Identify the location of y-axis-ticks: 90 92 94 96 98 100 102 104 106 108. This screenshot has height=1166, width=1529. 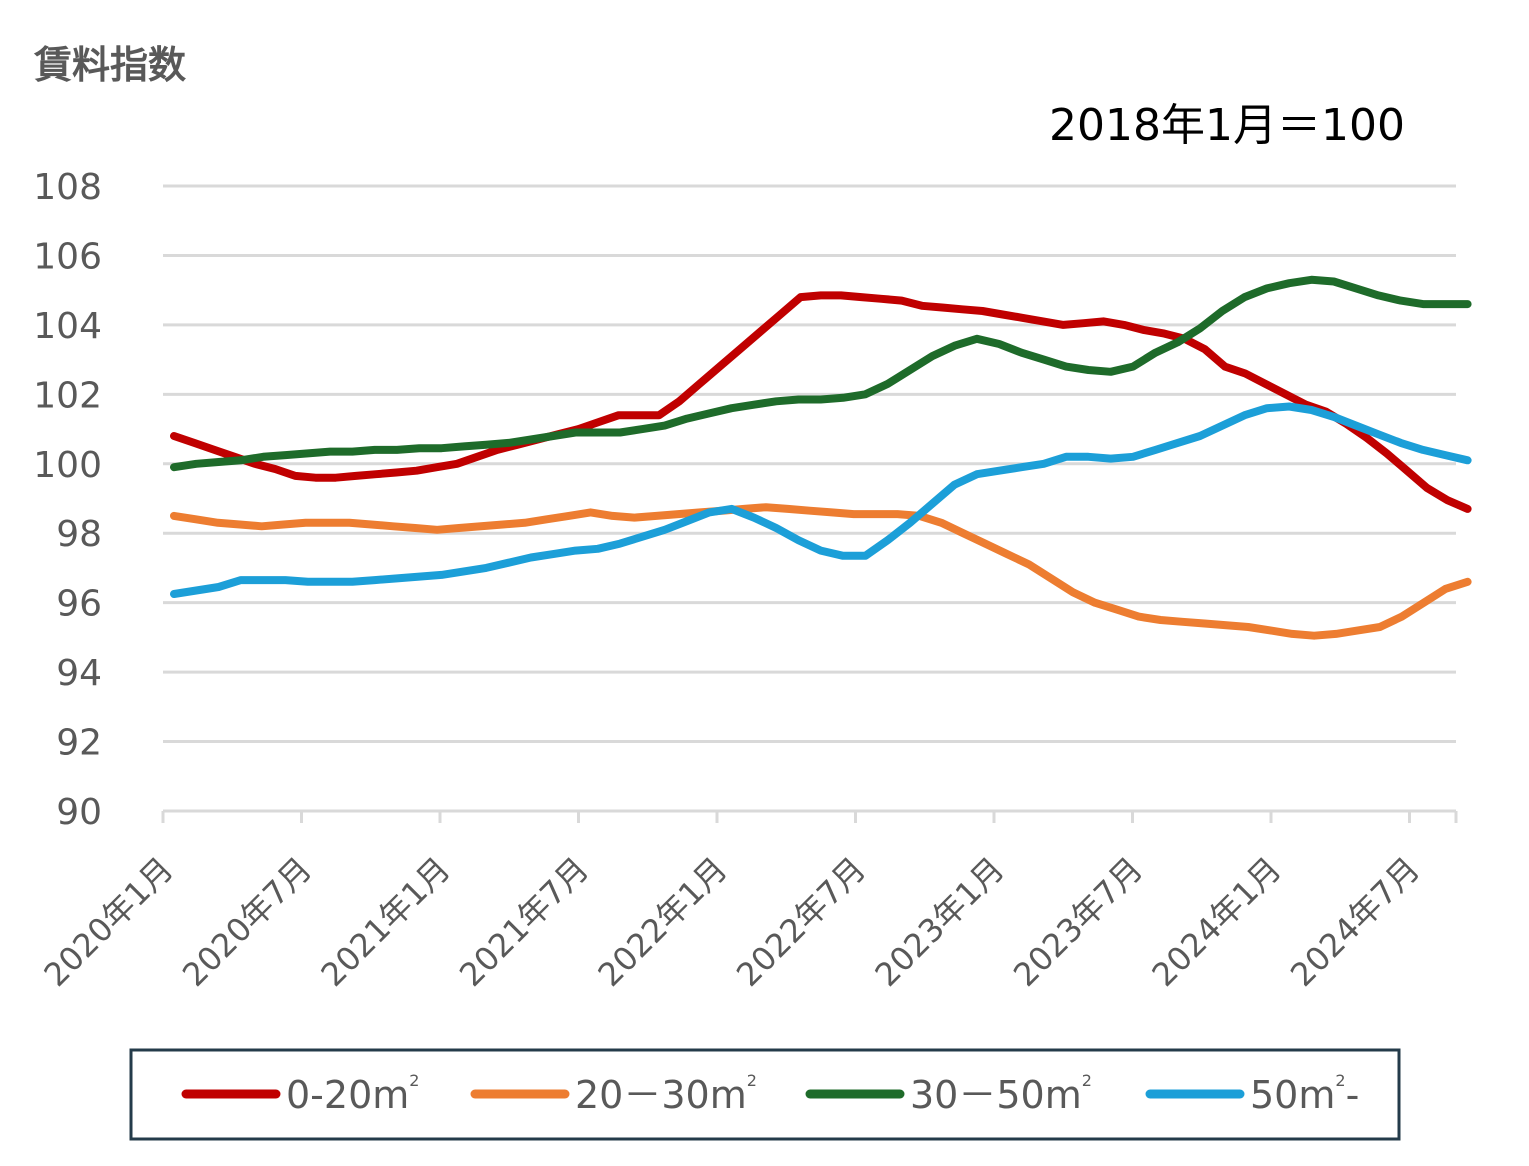
(67, 500).